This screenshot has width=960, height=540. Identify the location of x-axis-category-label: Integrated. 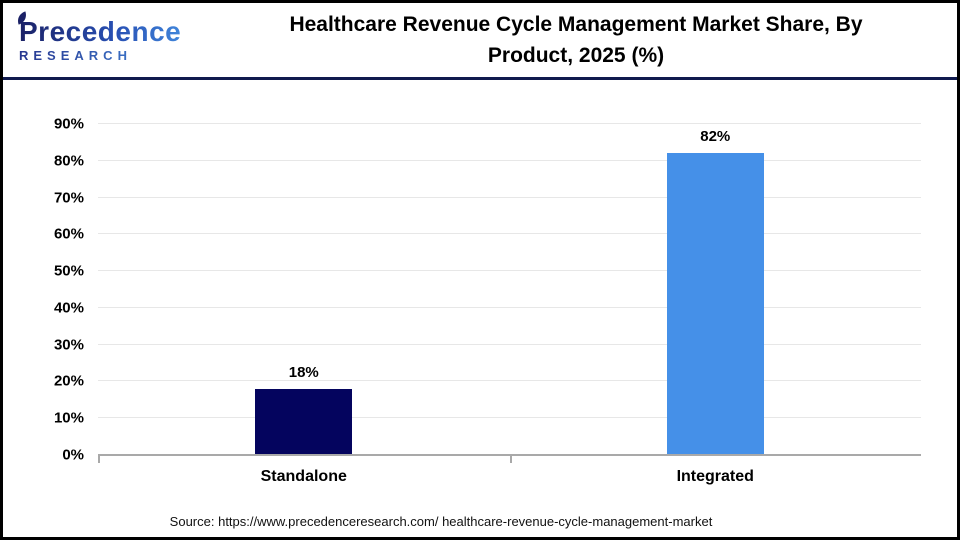
(715, 476).